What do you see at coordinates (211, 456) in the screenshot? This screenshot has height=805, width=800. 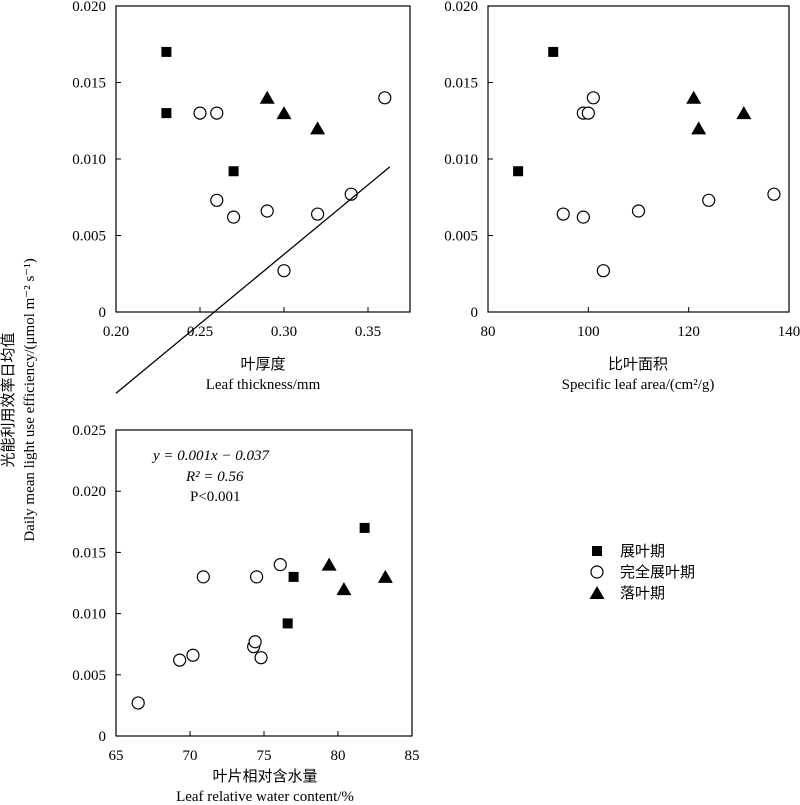 I see `regression-equation: y = 0.001x − 0.037` at bounding box center [211, 456].